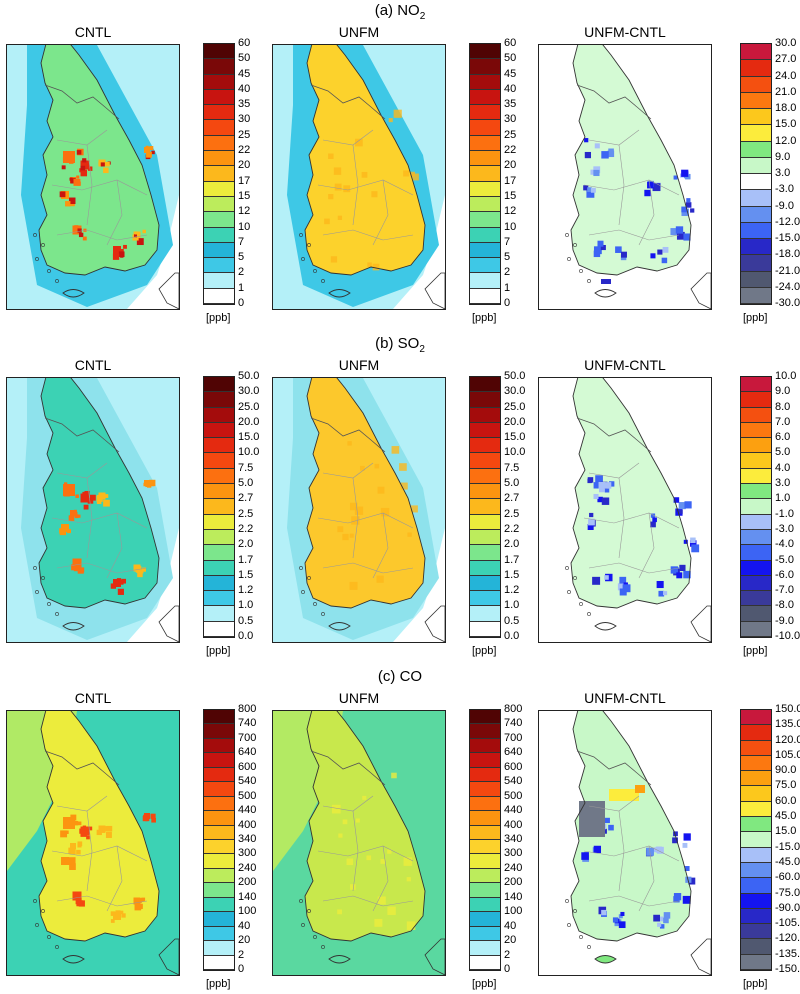 The image size is (800, 994). Describe the element at coordinates (507, 272) in the screenshot. I see `colorbar-tick-label: 2` at that location.